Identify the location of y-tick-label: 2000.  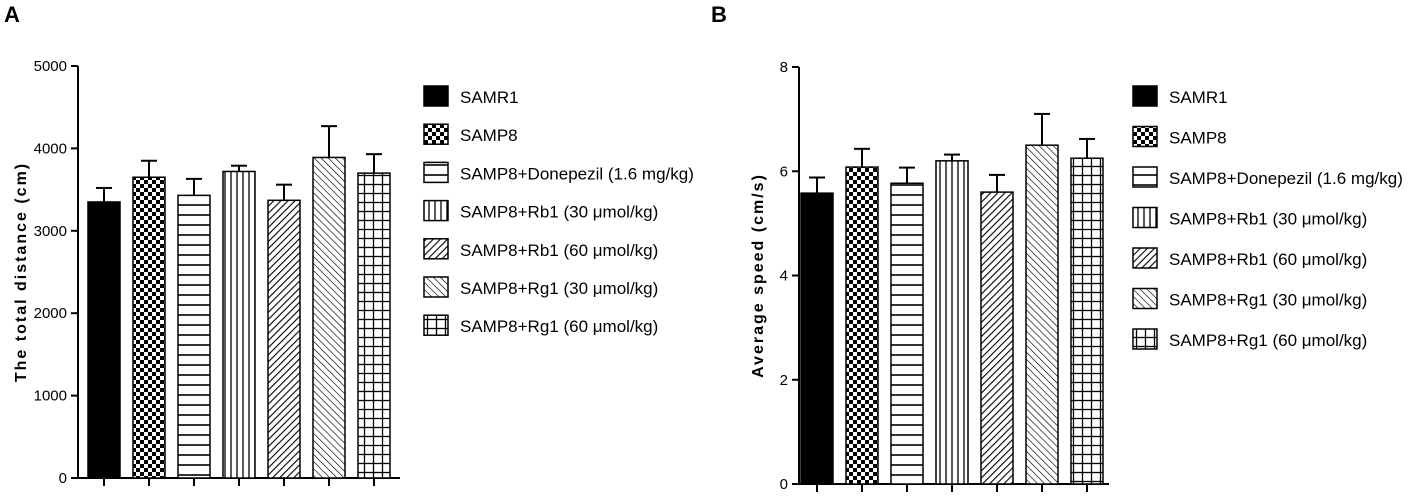
(50, 313).